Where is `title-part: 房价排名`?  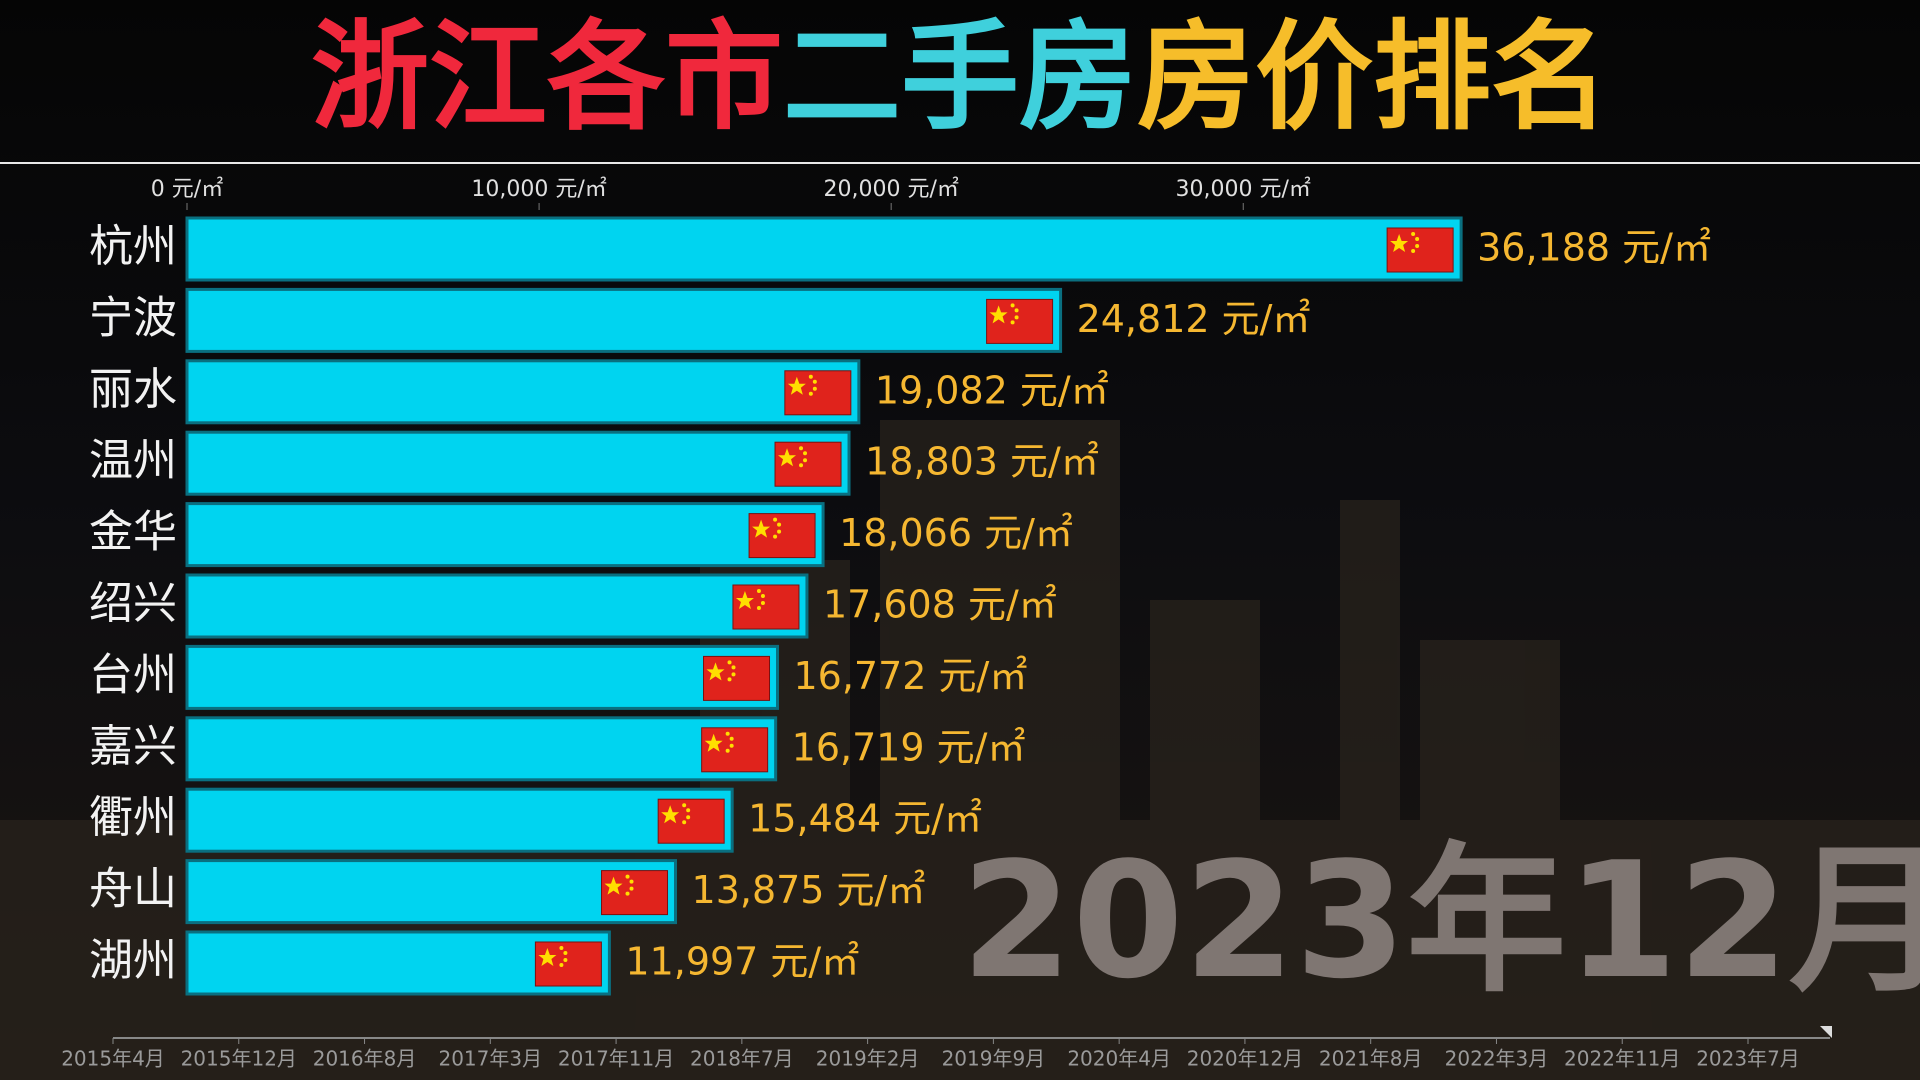
title-part: 房价排名 is located at coordinates (1373, 77).